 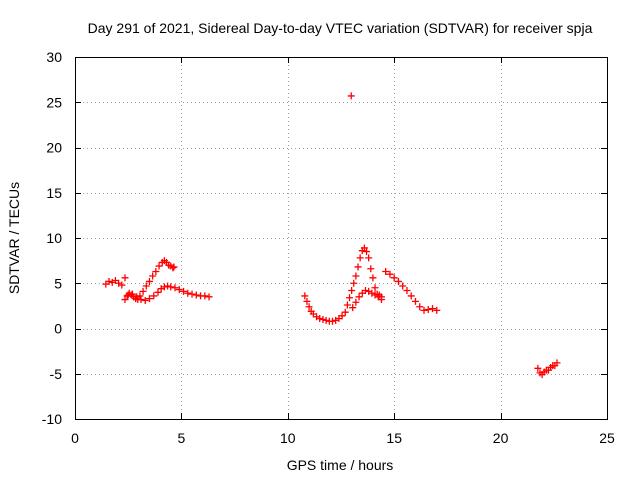 I want to click on x-tick-label: 0, so click(x=75, y=438).